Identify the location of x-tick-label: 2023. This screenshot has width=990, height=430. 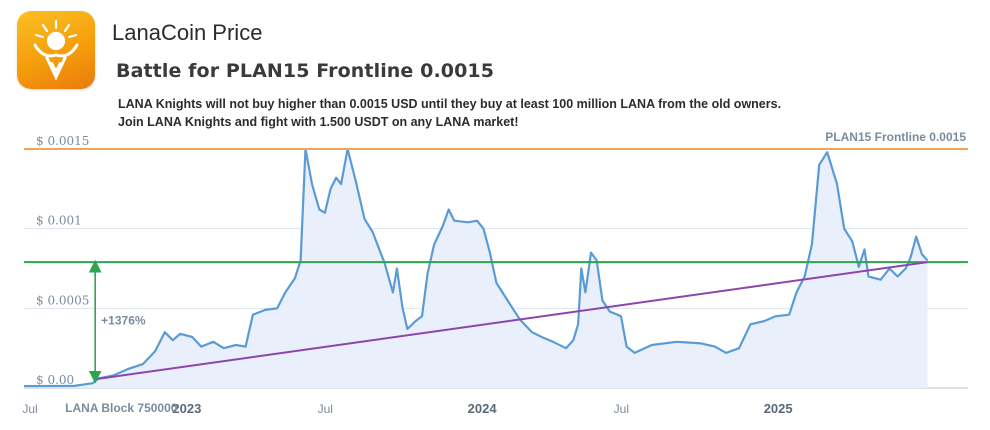
(186, 408).